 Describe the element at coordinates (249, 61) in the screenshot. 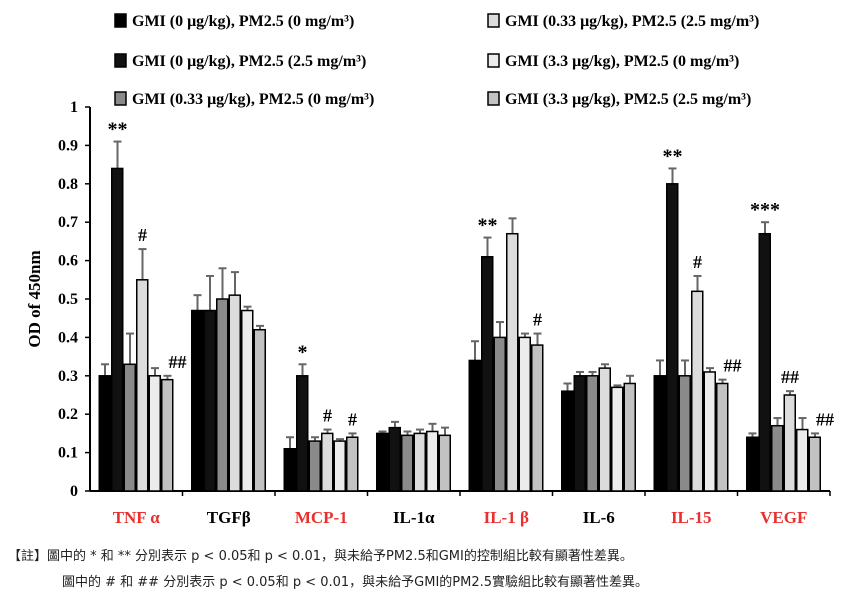

I see `legend-label: GMI (0 μg/kg), PM2.5 (2.5 mg/m³)` at that location.